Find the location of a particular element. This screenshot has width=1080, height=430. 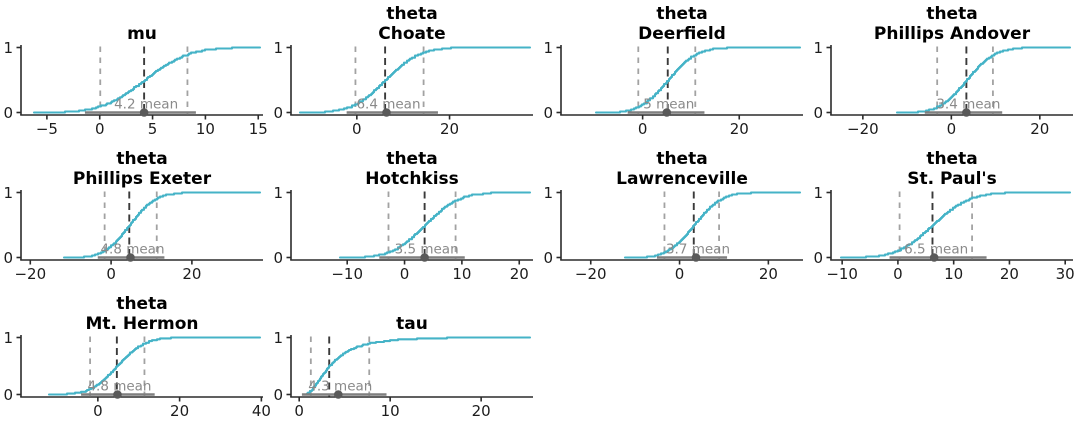

subplot-title: Deerfield is located at coordinates (682, 34).